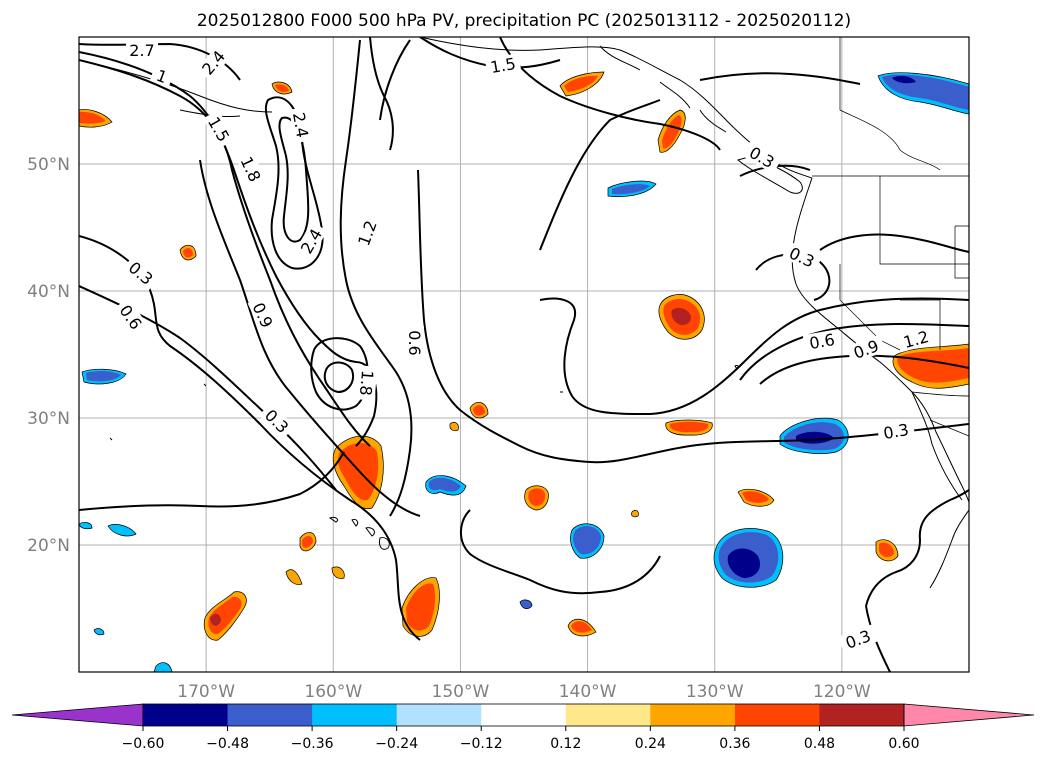 The image size is (1047, 765). Describe the element at coordinates (819, 744) in the screenshot. I see `colorbar-tick-label: 0.48` at that location.